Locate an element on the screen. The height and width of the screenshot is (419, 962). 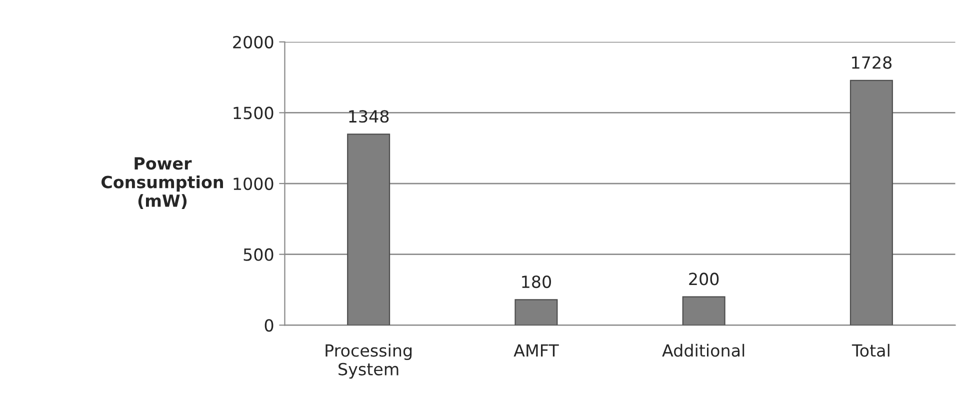
y-axis-title: Power Consumption (mW) is located at coordinates (162, 183).